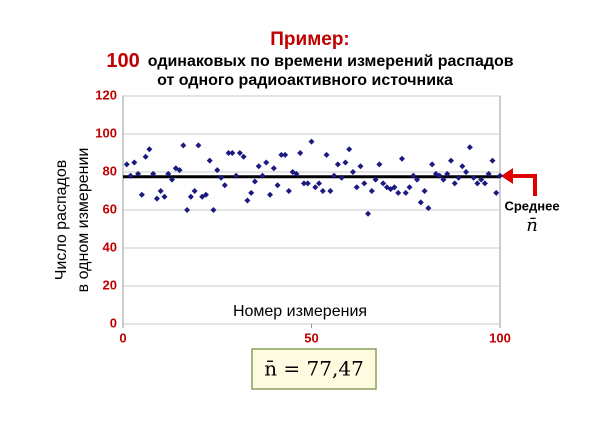  What do you see at coordinates (532, 225) in the screenshot?
I see `mean-symbol: n̄` at bounding box center [532, 225].